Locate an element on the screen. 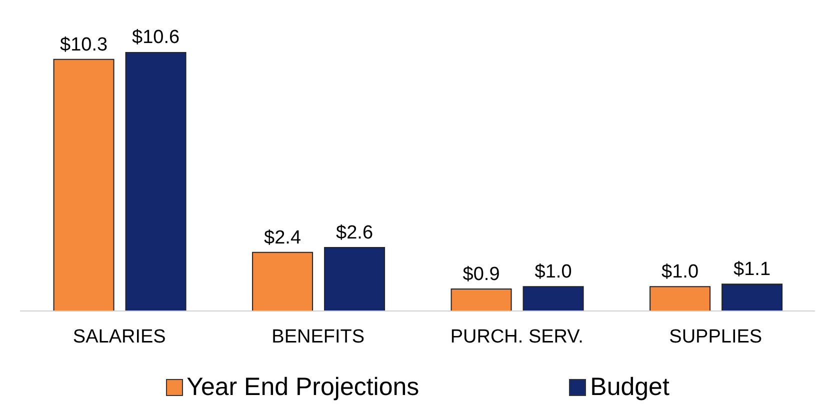 The width and height of the screenshot is (829, 410). x-tick-label: PURCH. SERV. is located at coordinates (517, 337).